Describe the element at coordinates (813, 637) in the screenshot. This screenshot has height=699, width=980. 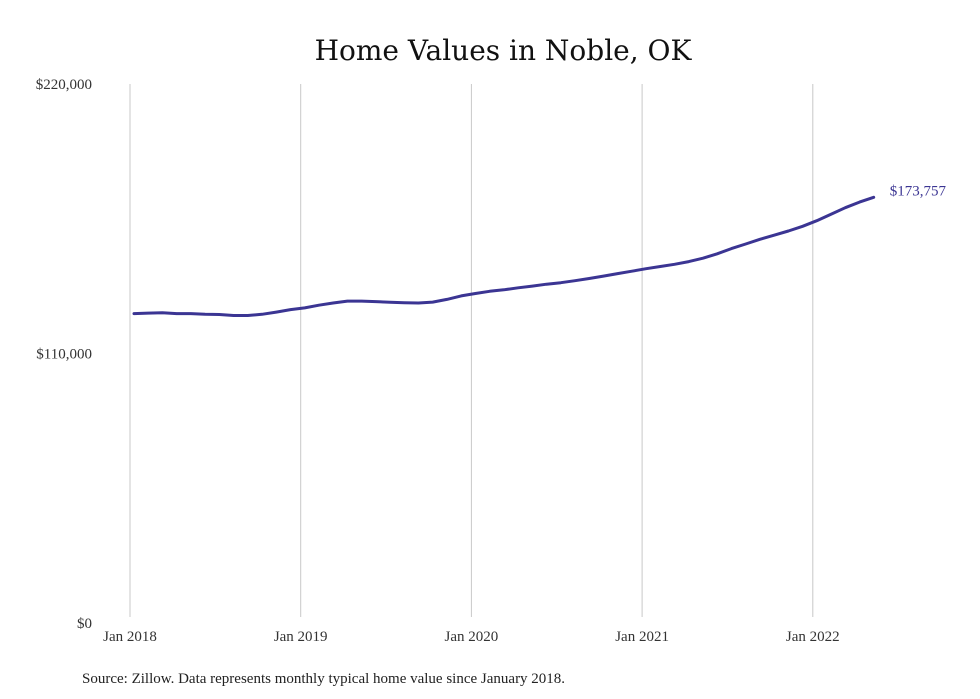
I see `x-tick-label: Jan 2022` at that location.